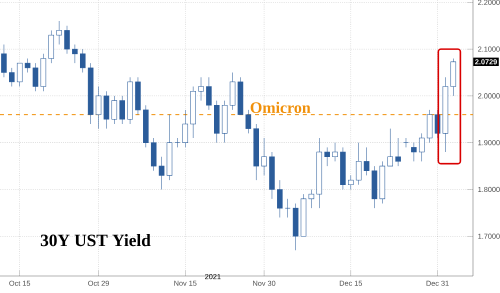 Image resolution: width=500 pixels, height=293 pixels. I want to click on text: 30Y UST Yield, so click(95, 240).